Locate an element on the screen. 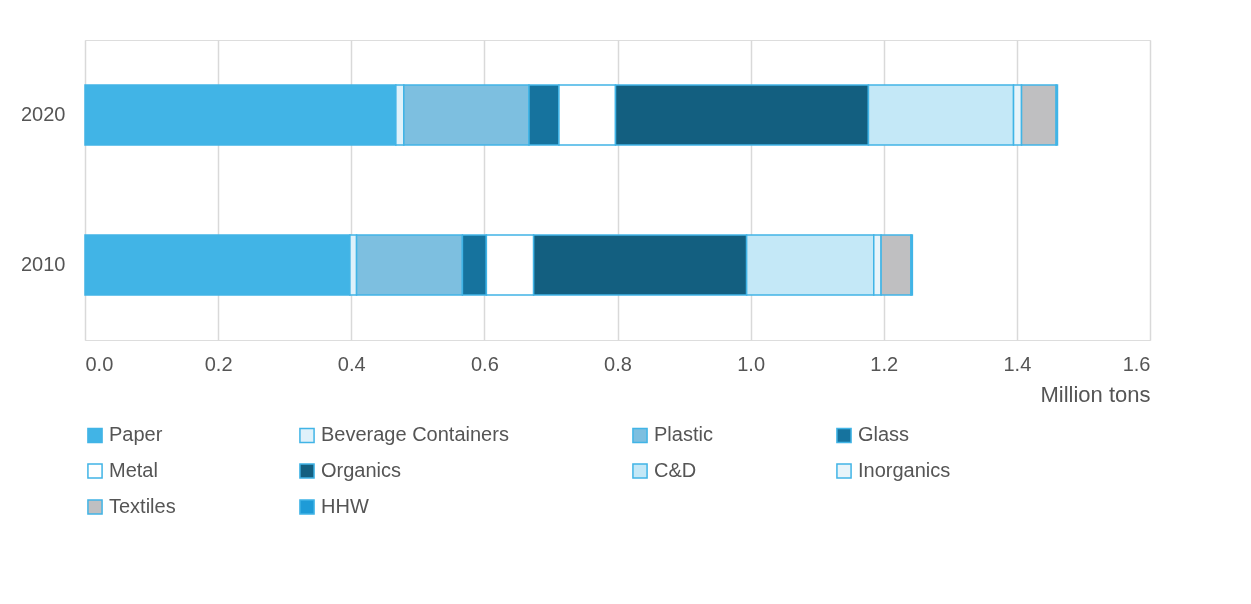 The image size is (1251, 604). x-tick-label: 0.4 is located at coordinates (351, 363).